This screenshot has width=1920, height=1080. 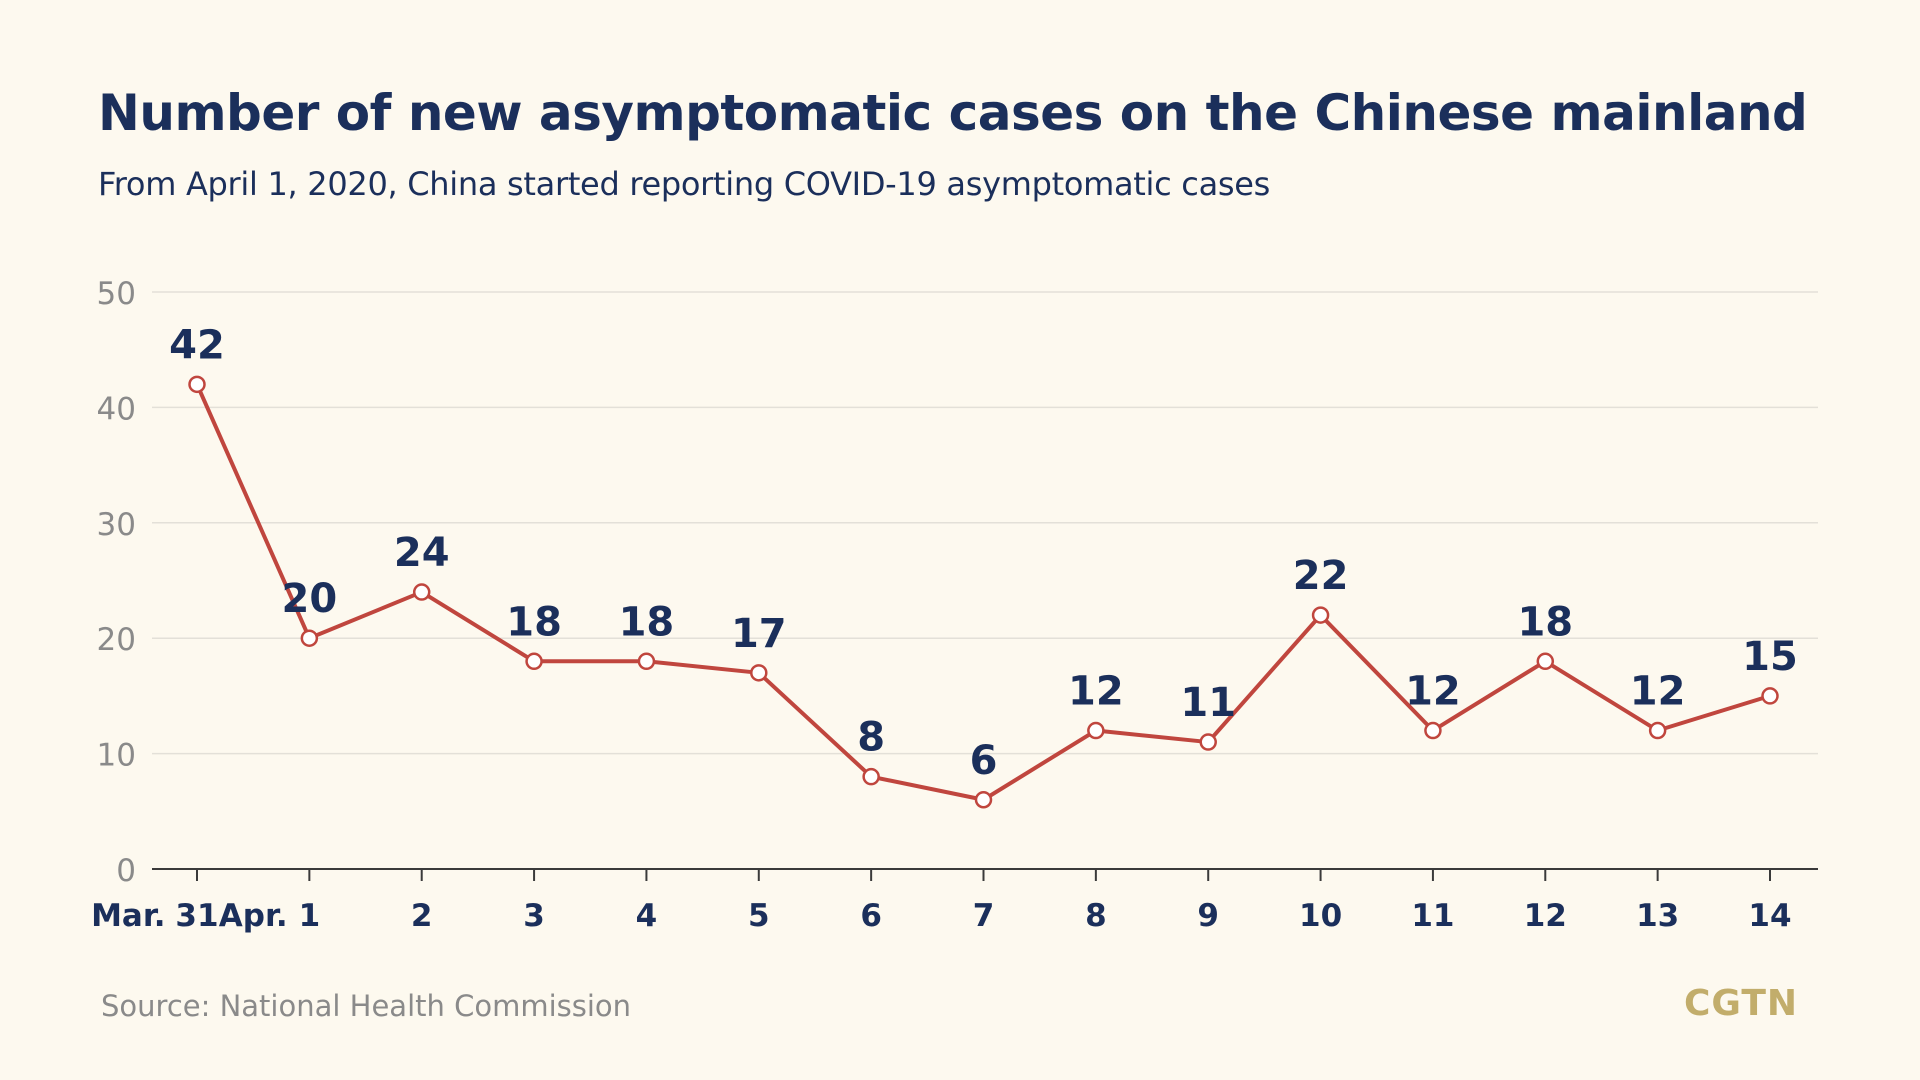 What do you see at coordinates (116, 294) in the screenshot?
I see `y-tick-label: 50` at bounding box center [116, 294].